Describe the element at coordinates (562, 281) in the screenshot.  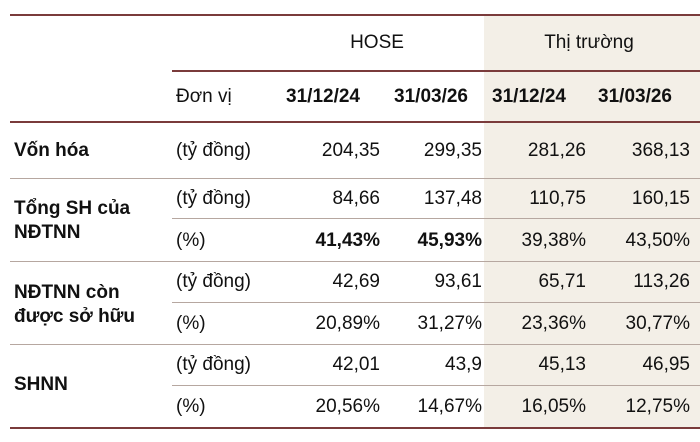
I see `value-cell: 65,71` at that location.